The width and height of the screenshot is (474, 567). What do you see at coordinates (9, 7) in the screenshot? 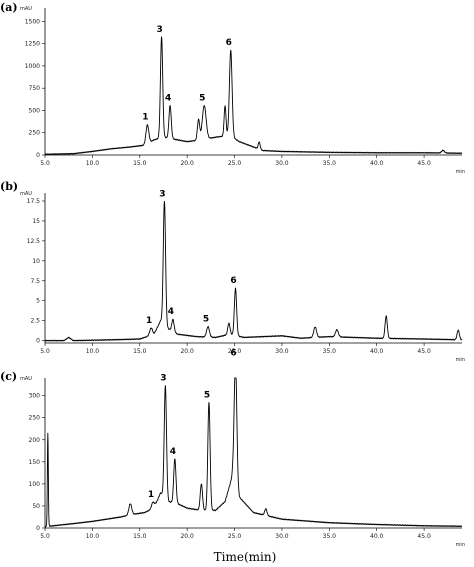
I see `panel-label: (a)` at bounding box center [9, 7].